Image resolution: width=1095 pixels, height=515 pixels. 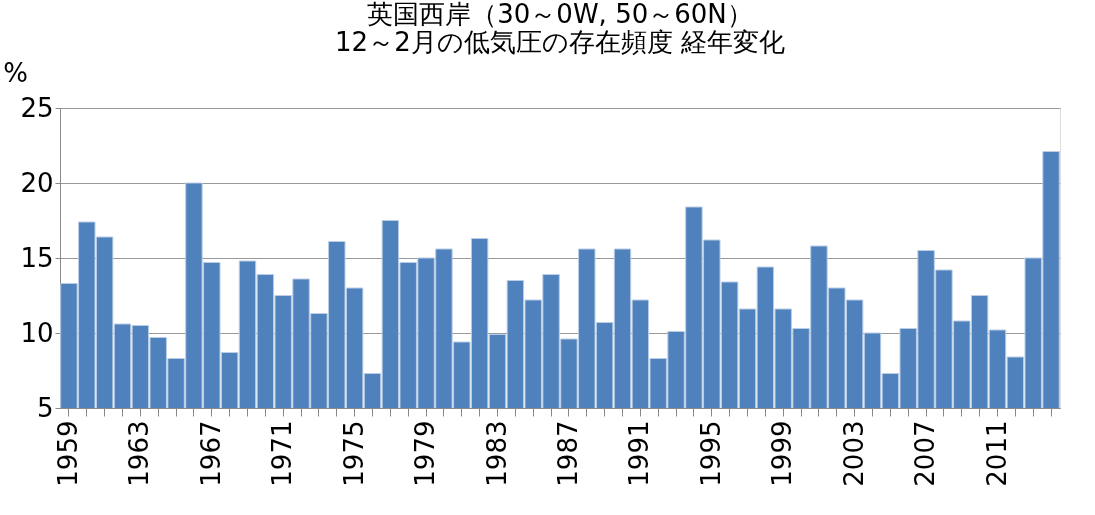 What do you see at coordinates (37, 257) in the screenshot?
I see `y-tick-label: 15` at bounding box center [37, 257].